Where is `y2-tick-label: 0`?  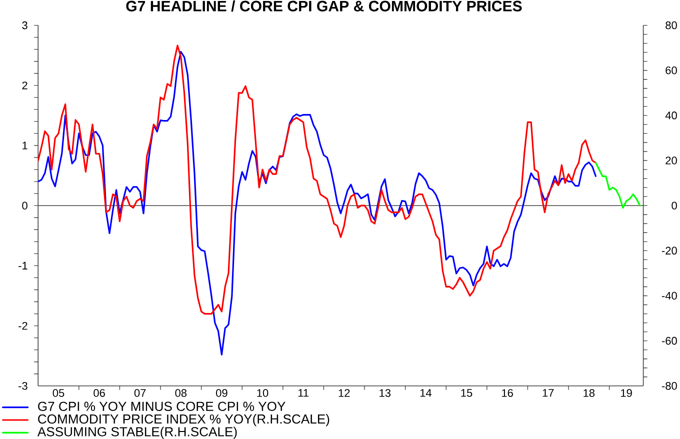 y2-tick-label: 0 is located at coordinates (674, 206).